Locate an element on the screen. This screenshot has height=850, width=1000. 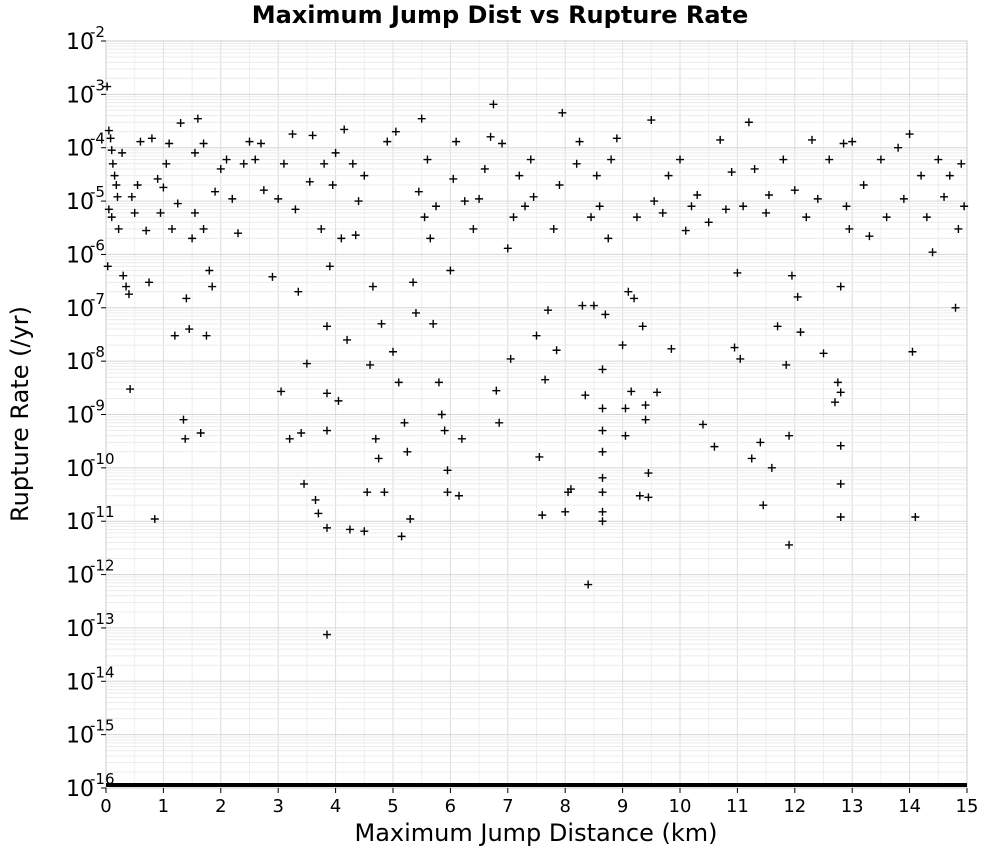
y-tick-label: 10⁻³ is located at coordinates (85, 92).